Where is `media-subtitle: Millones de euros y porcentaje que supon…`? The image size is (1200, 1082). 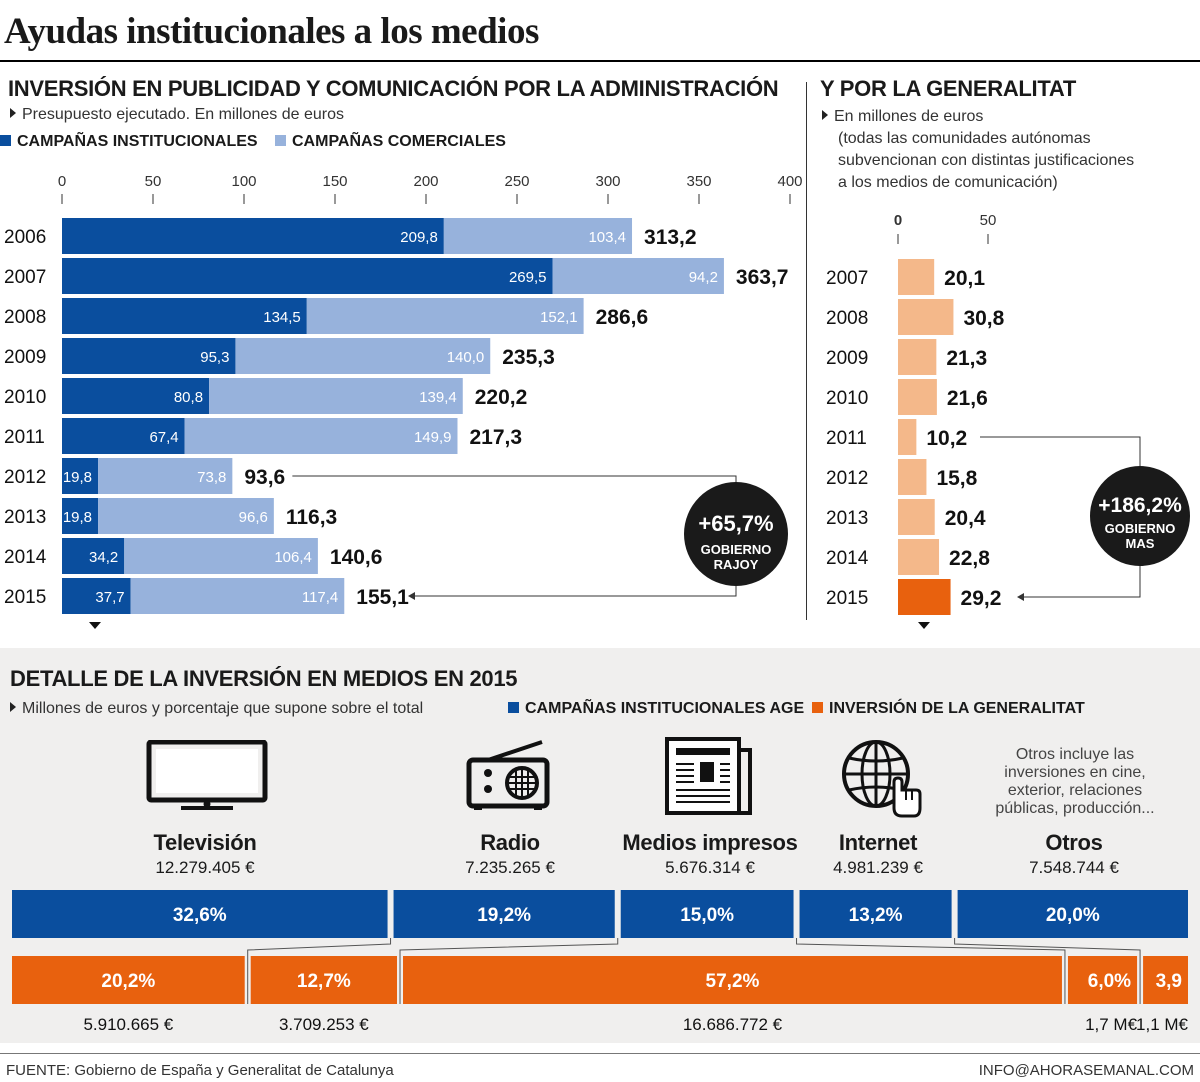
media-subtitle: Millones de euros y porcentaje que supon… is located at coordinates (216, 709).